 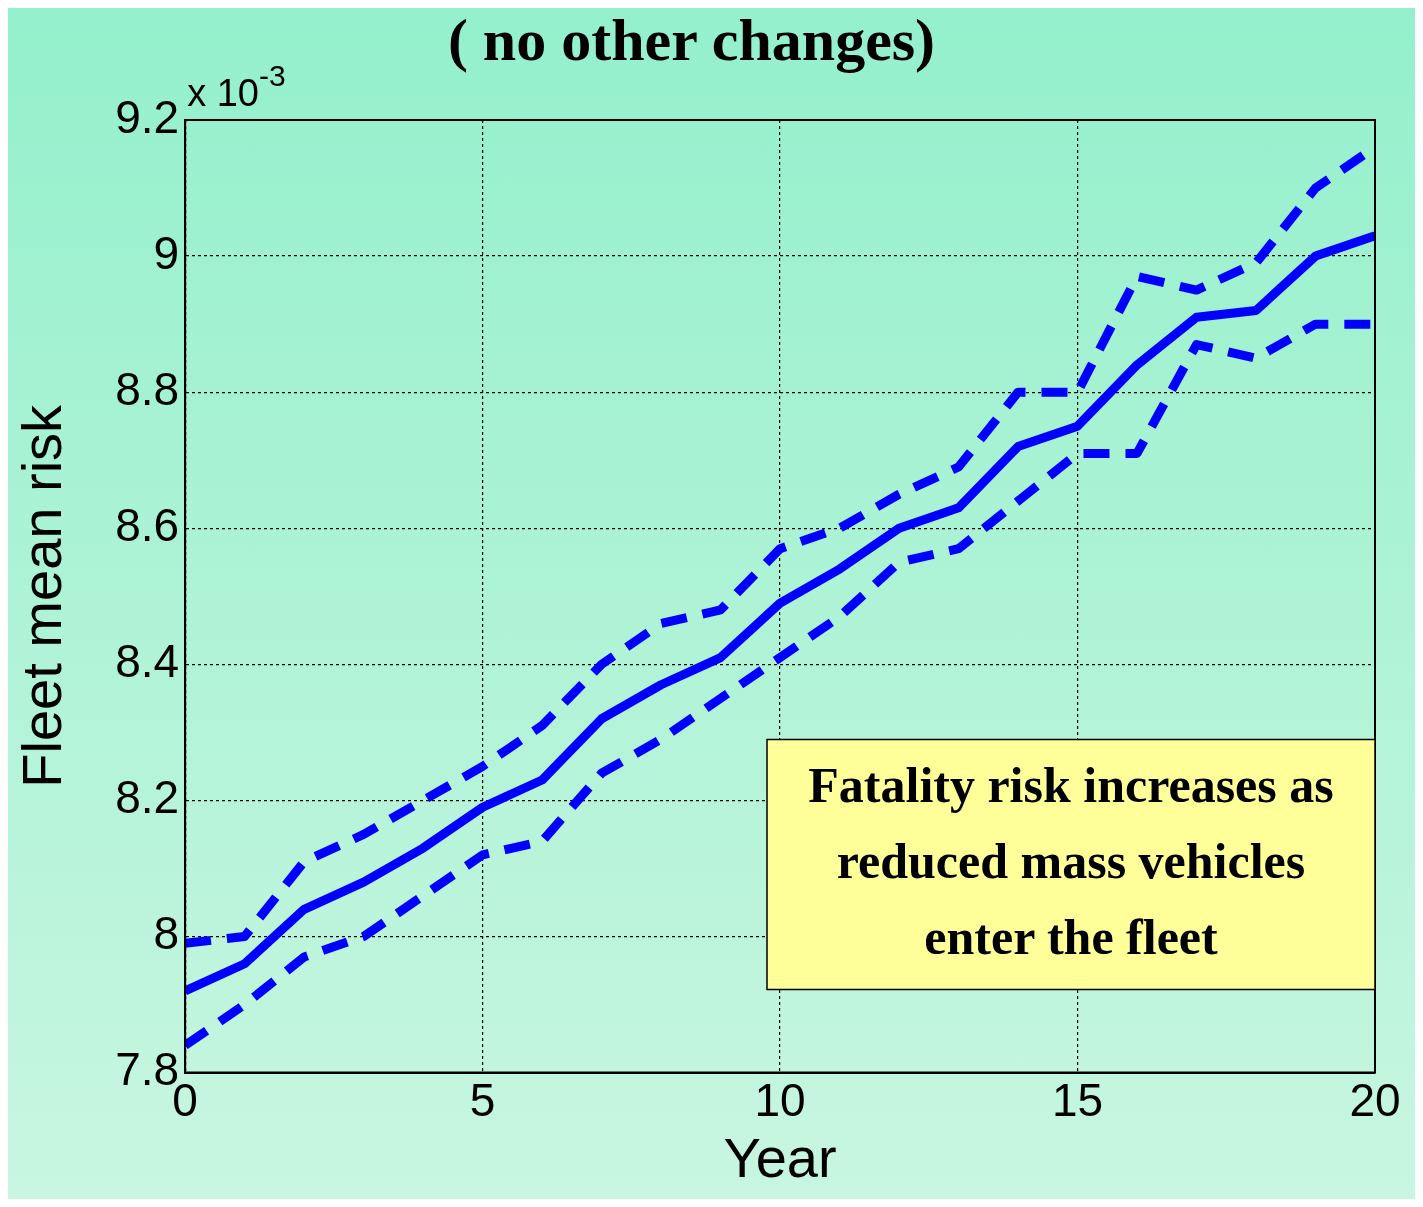 I want to click on y-tick-label: 8, so click(x=166, y=933).